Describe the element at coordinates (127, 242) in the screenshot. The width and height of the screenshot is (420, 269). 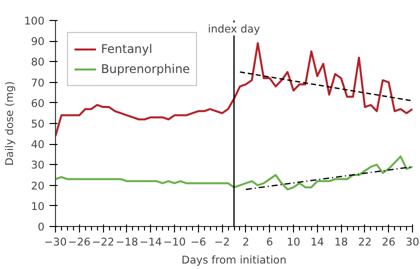
I see `x-tick-label: −18` at that location.